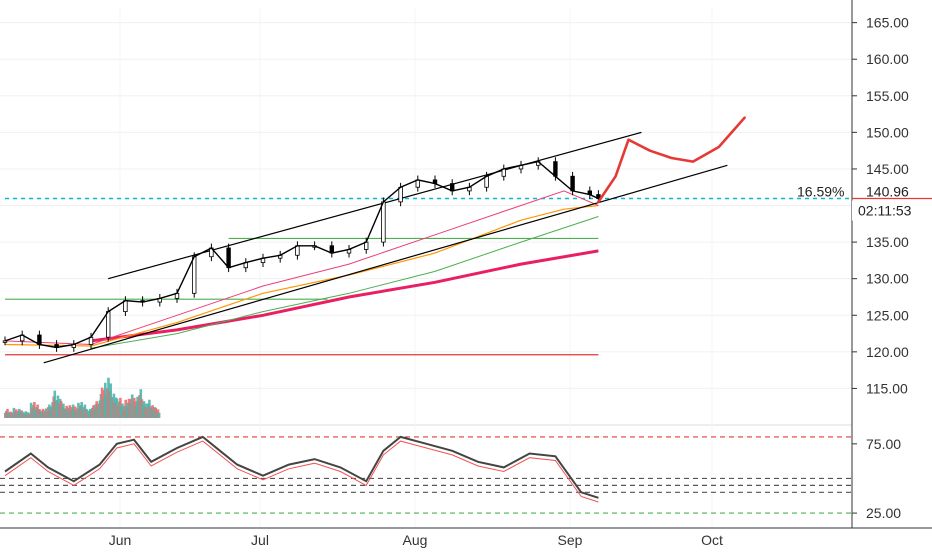 The image size is (932, 555). I want to click on price-tick-label: 145.00, so click(887, 169).